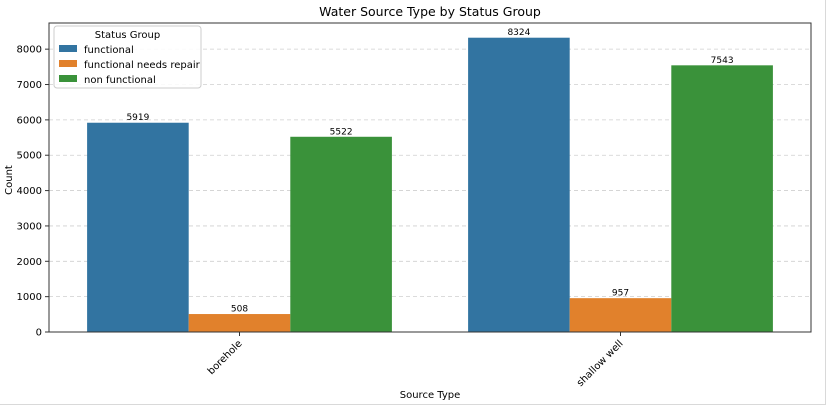 This screenshot has height=408, width=826. I want to click on x-axis-label: Source Type, so click(430, 395).